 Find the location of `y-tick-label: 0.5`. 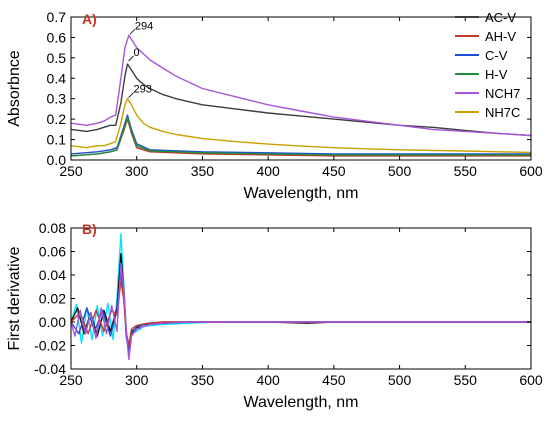

y-tick-label: 0.5 is located at coordinates (57, 58).